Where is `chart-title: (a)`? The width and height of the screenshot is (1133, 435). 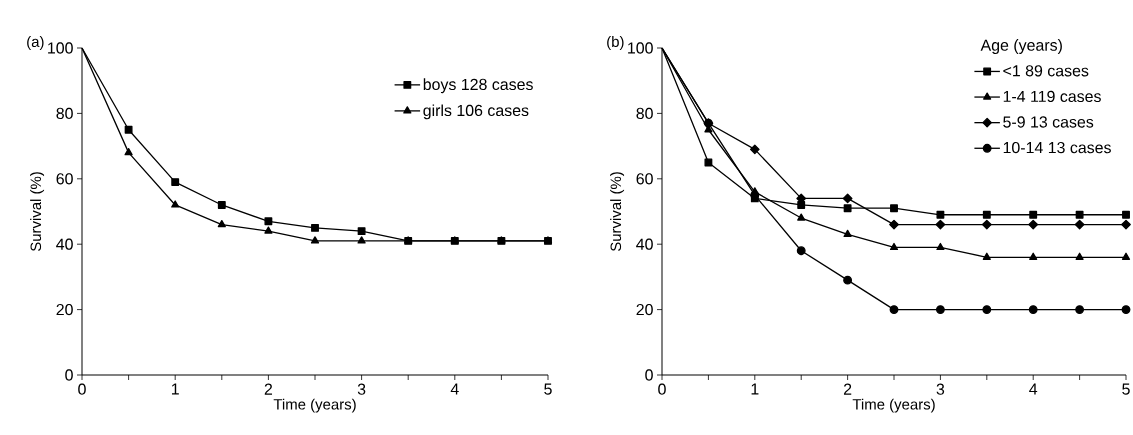
chart-title: (a) is located at coordinates (35, 43).